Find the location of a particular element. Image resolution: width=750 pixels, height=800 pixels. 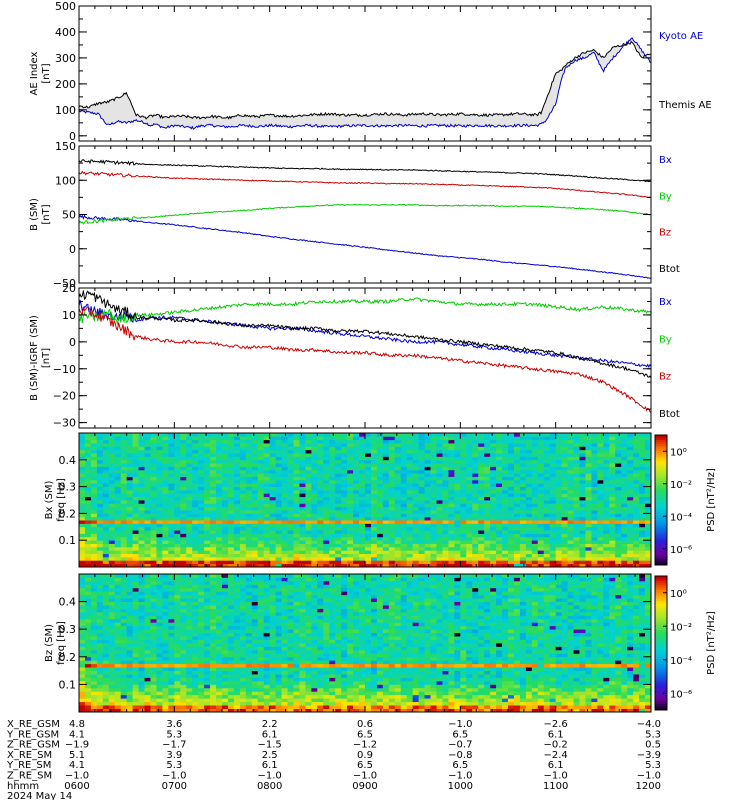

legend-bx: Bx is located at coordinates (665, 302).